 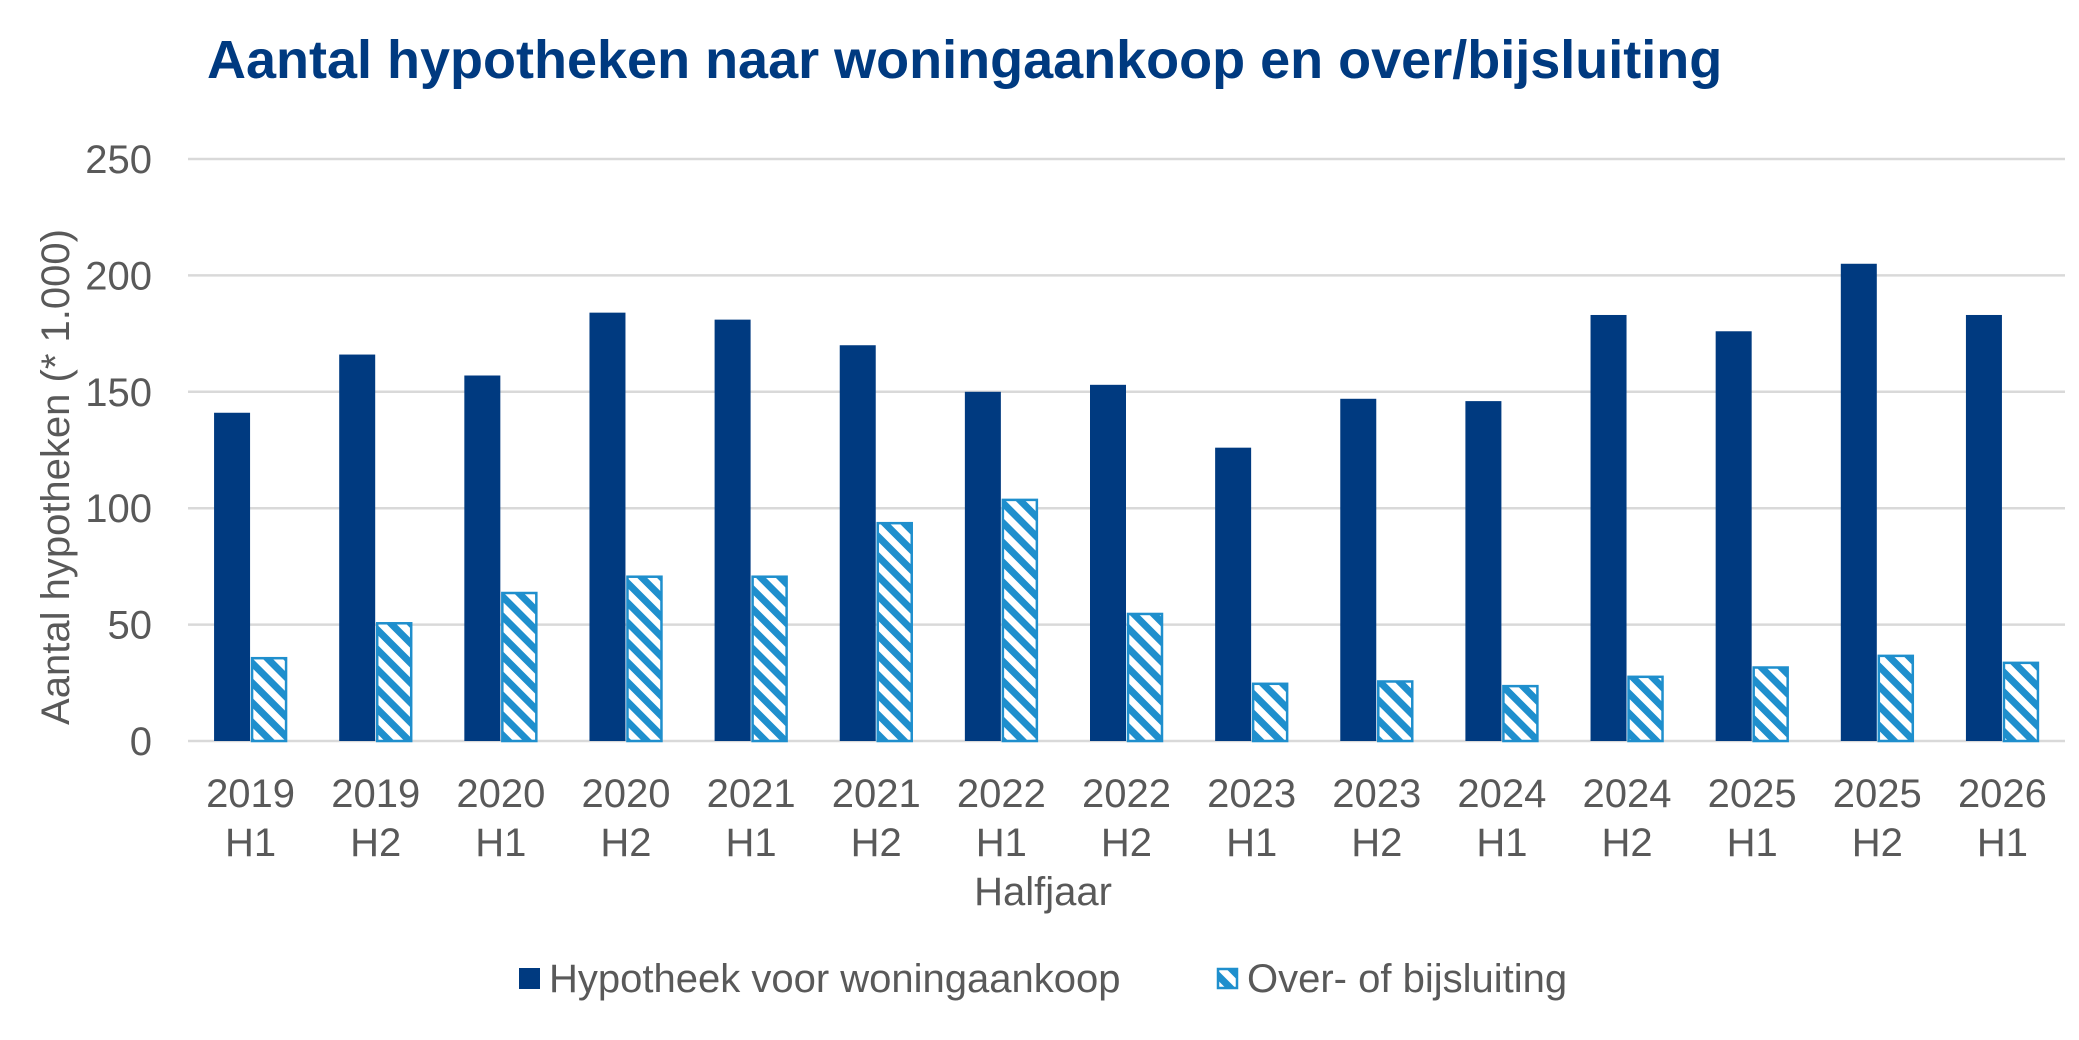 I want to click on y-tick-label: 0, so click(x=141, y=742).